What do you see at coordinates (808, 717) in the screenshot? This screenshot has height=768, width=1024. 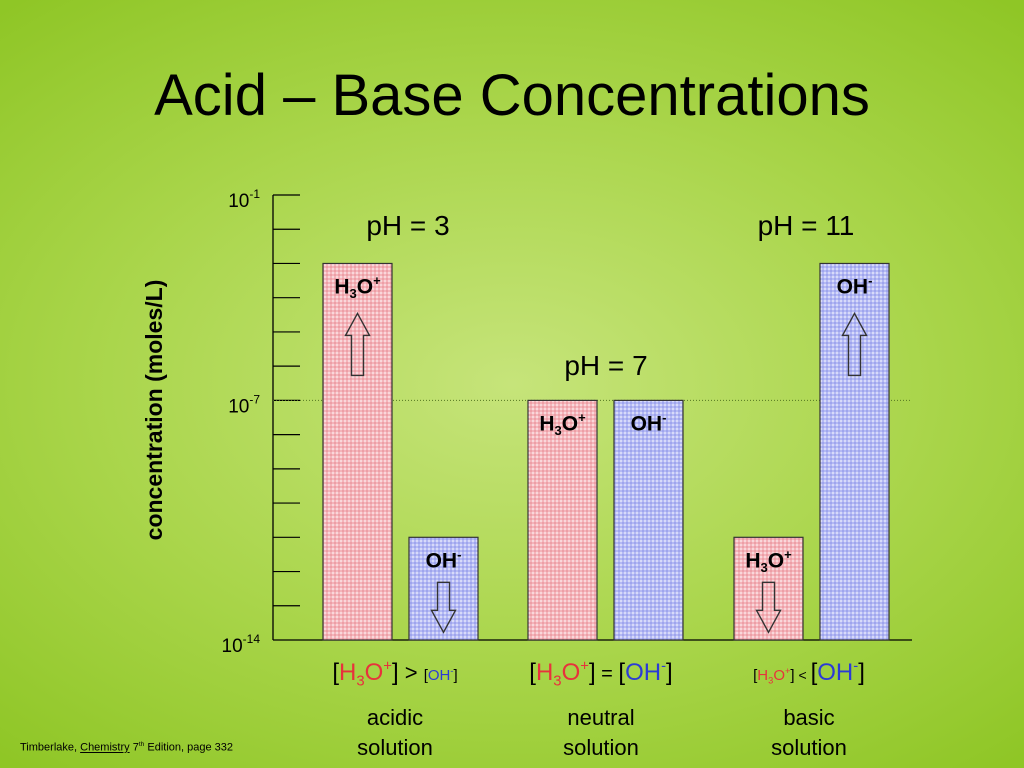 I see `category-label: basic` at bounding box center [808, 717].